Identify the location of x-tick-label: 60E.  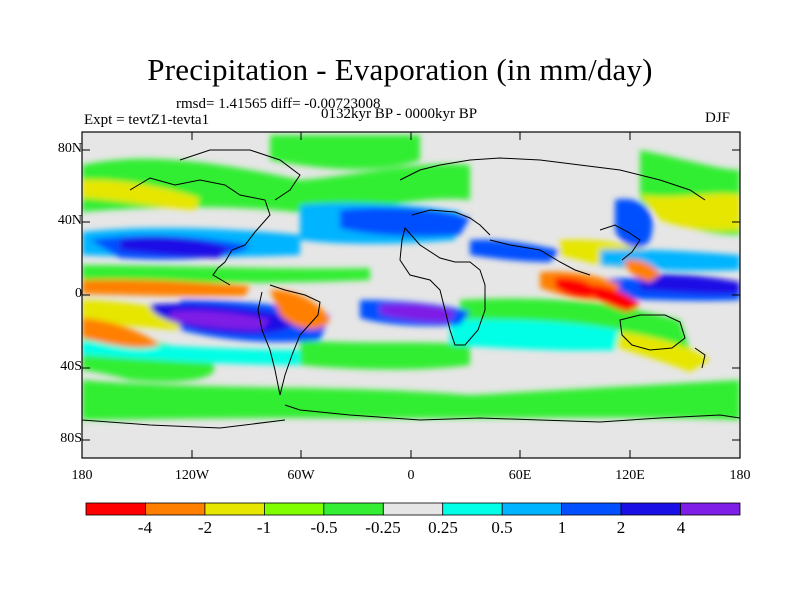
(520, 475).